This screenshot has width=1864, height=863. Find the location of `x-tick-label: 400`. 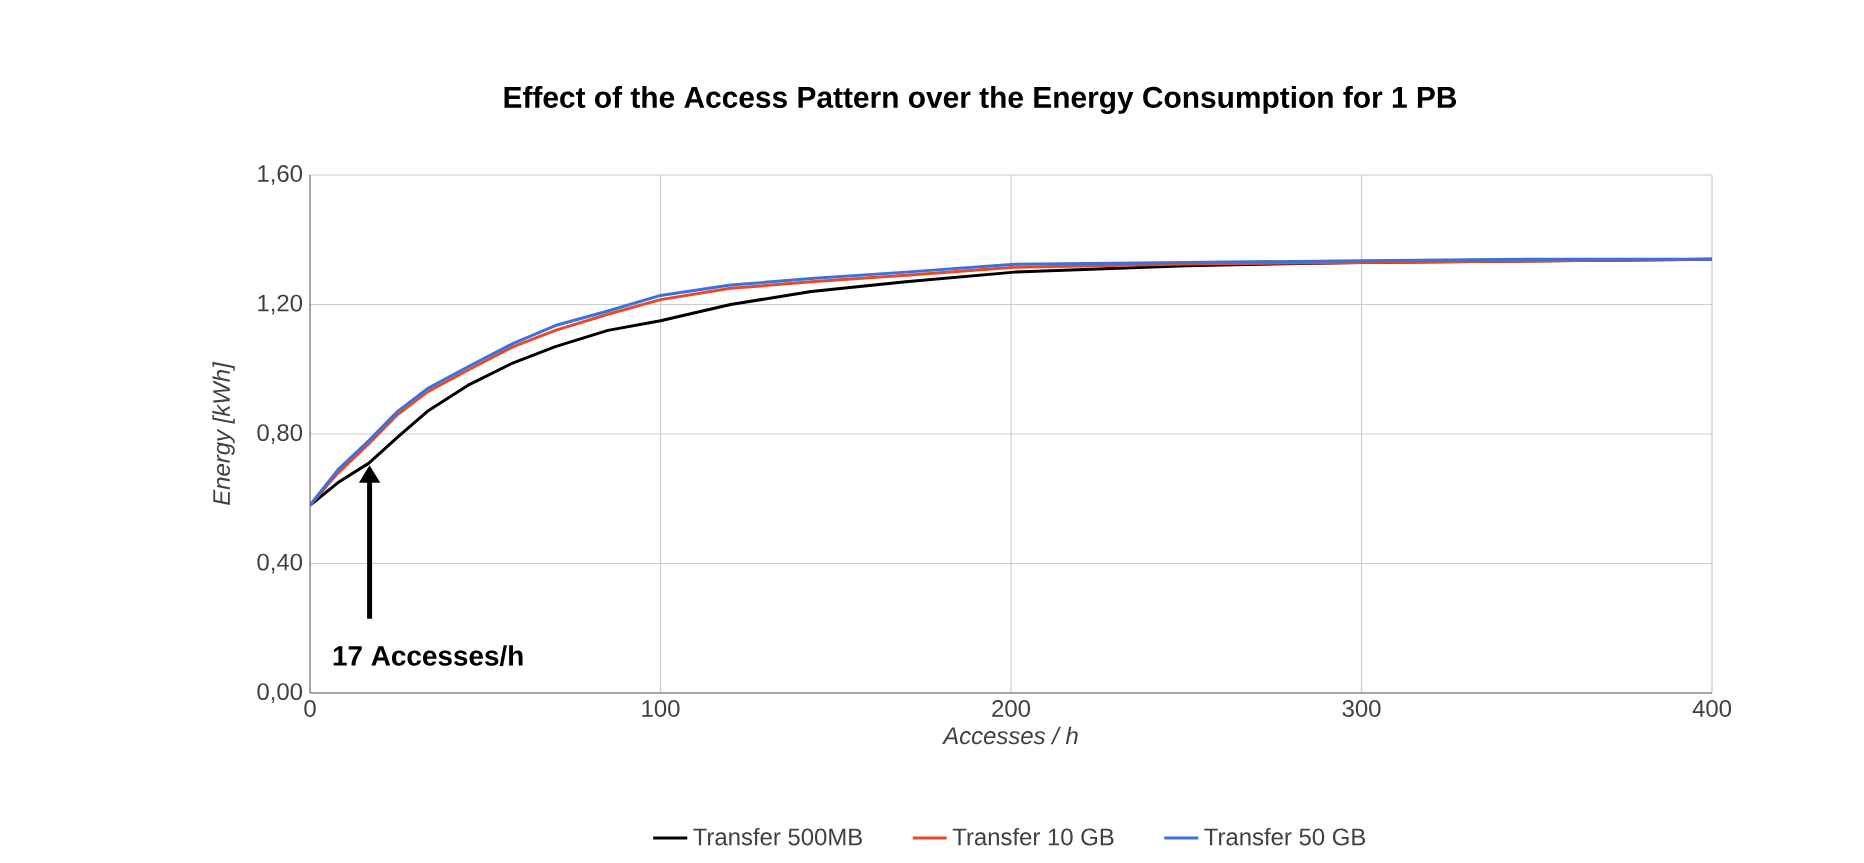

x-tick-label: 400 is located at coordinates (1712, 708).